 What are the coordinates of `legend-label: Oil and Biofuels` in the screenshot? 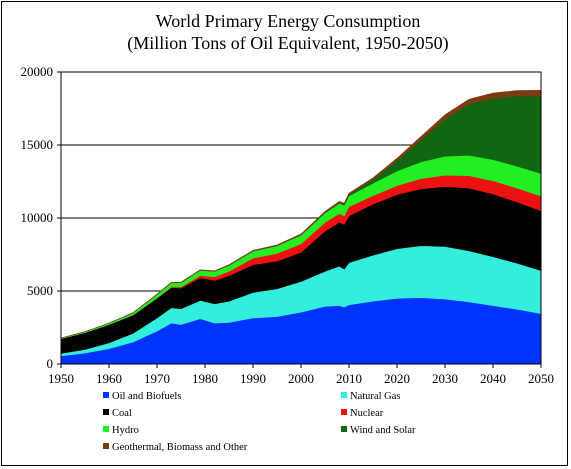 It's located at (146, 396).